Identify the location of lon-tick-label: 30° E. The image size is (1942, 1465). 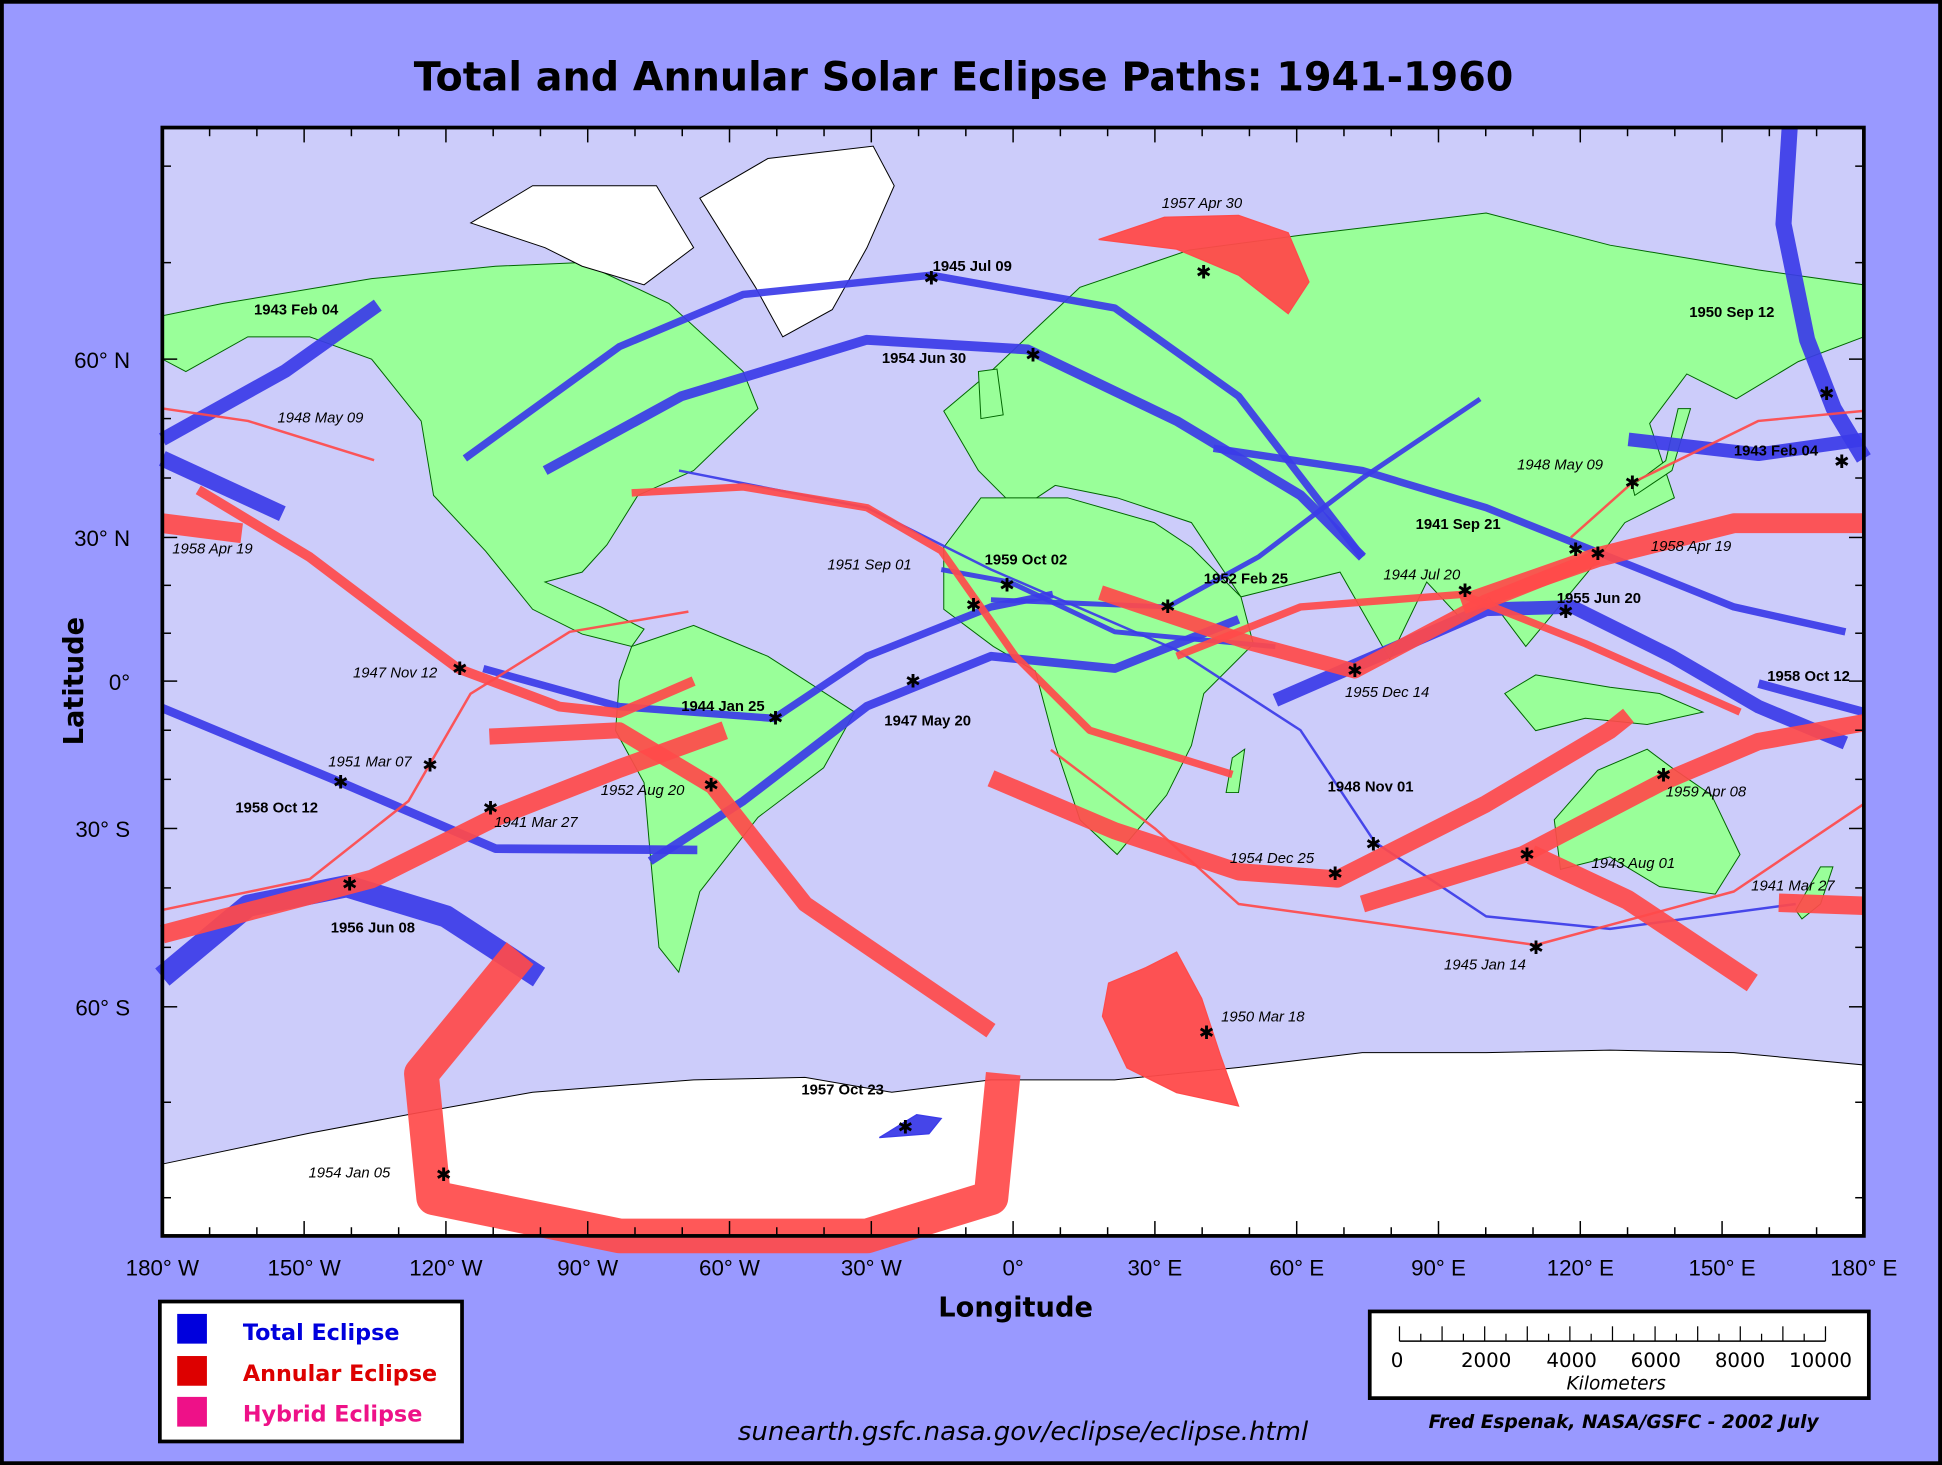
(1155, 1268).